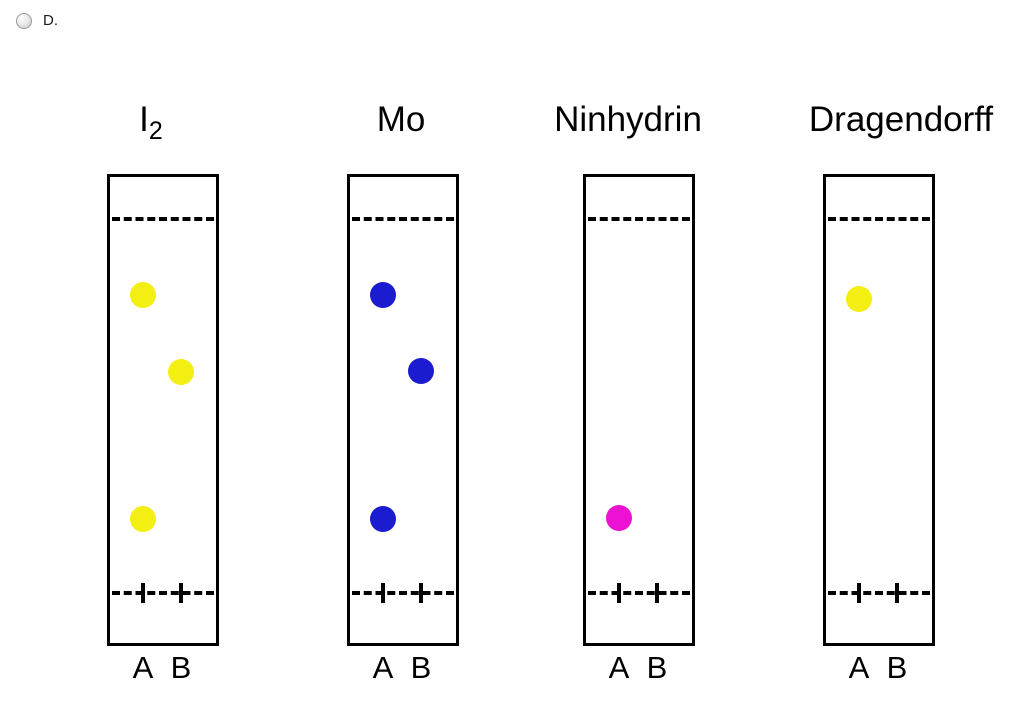 This screenshot has height=728, width=1024. What do you see at coordinates (859, 299) in the screenshot?
I see `spot-dragendorff-yellow-lane-A` at bounding box center [859, 299].